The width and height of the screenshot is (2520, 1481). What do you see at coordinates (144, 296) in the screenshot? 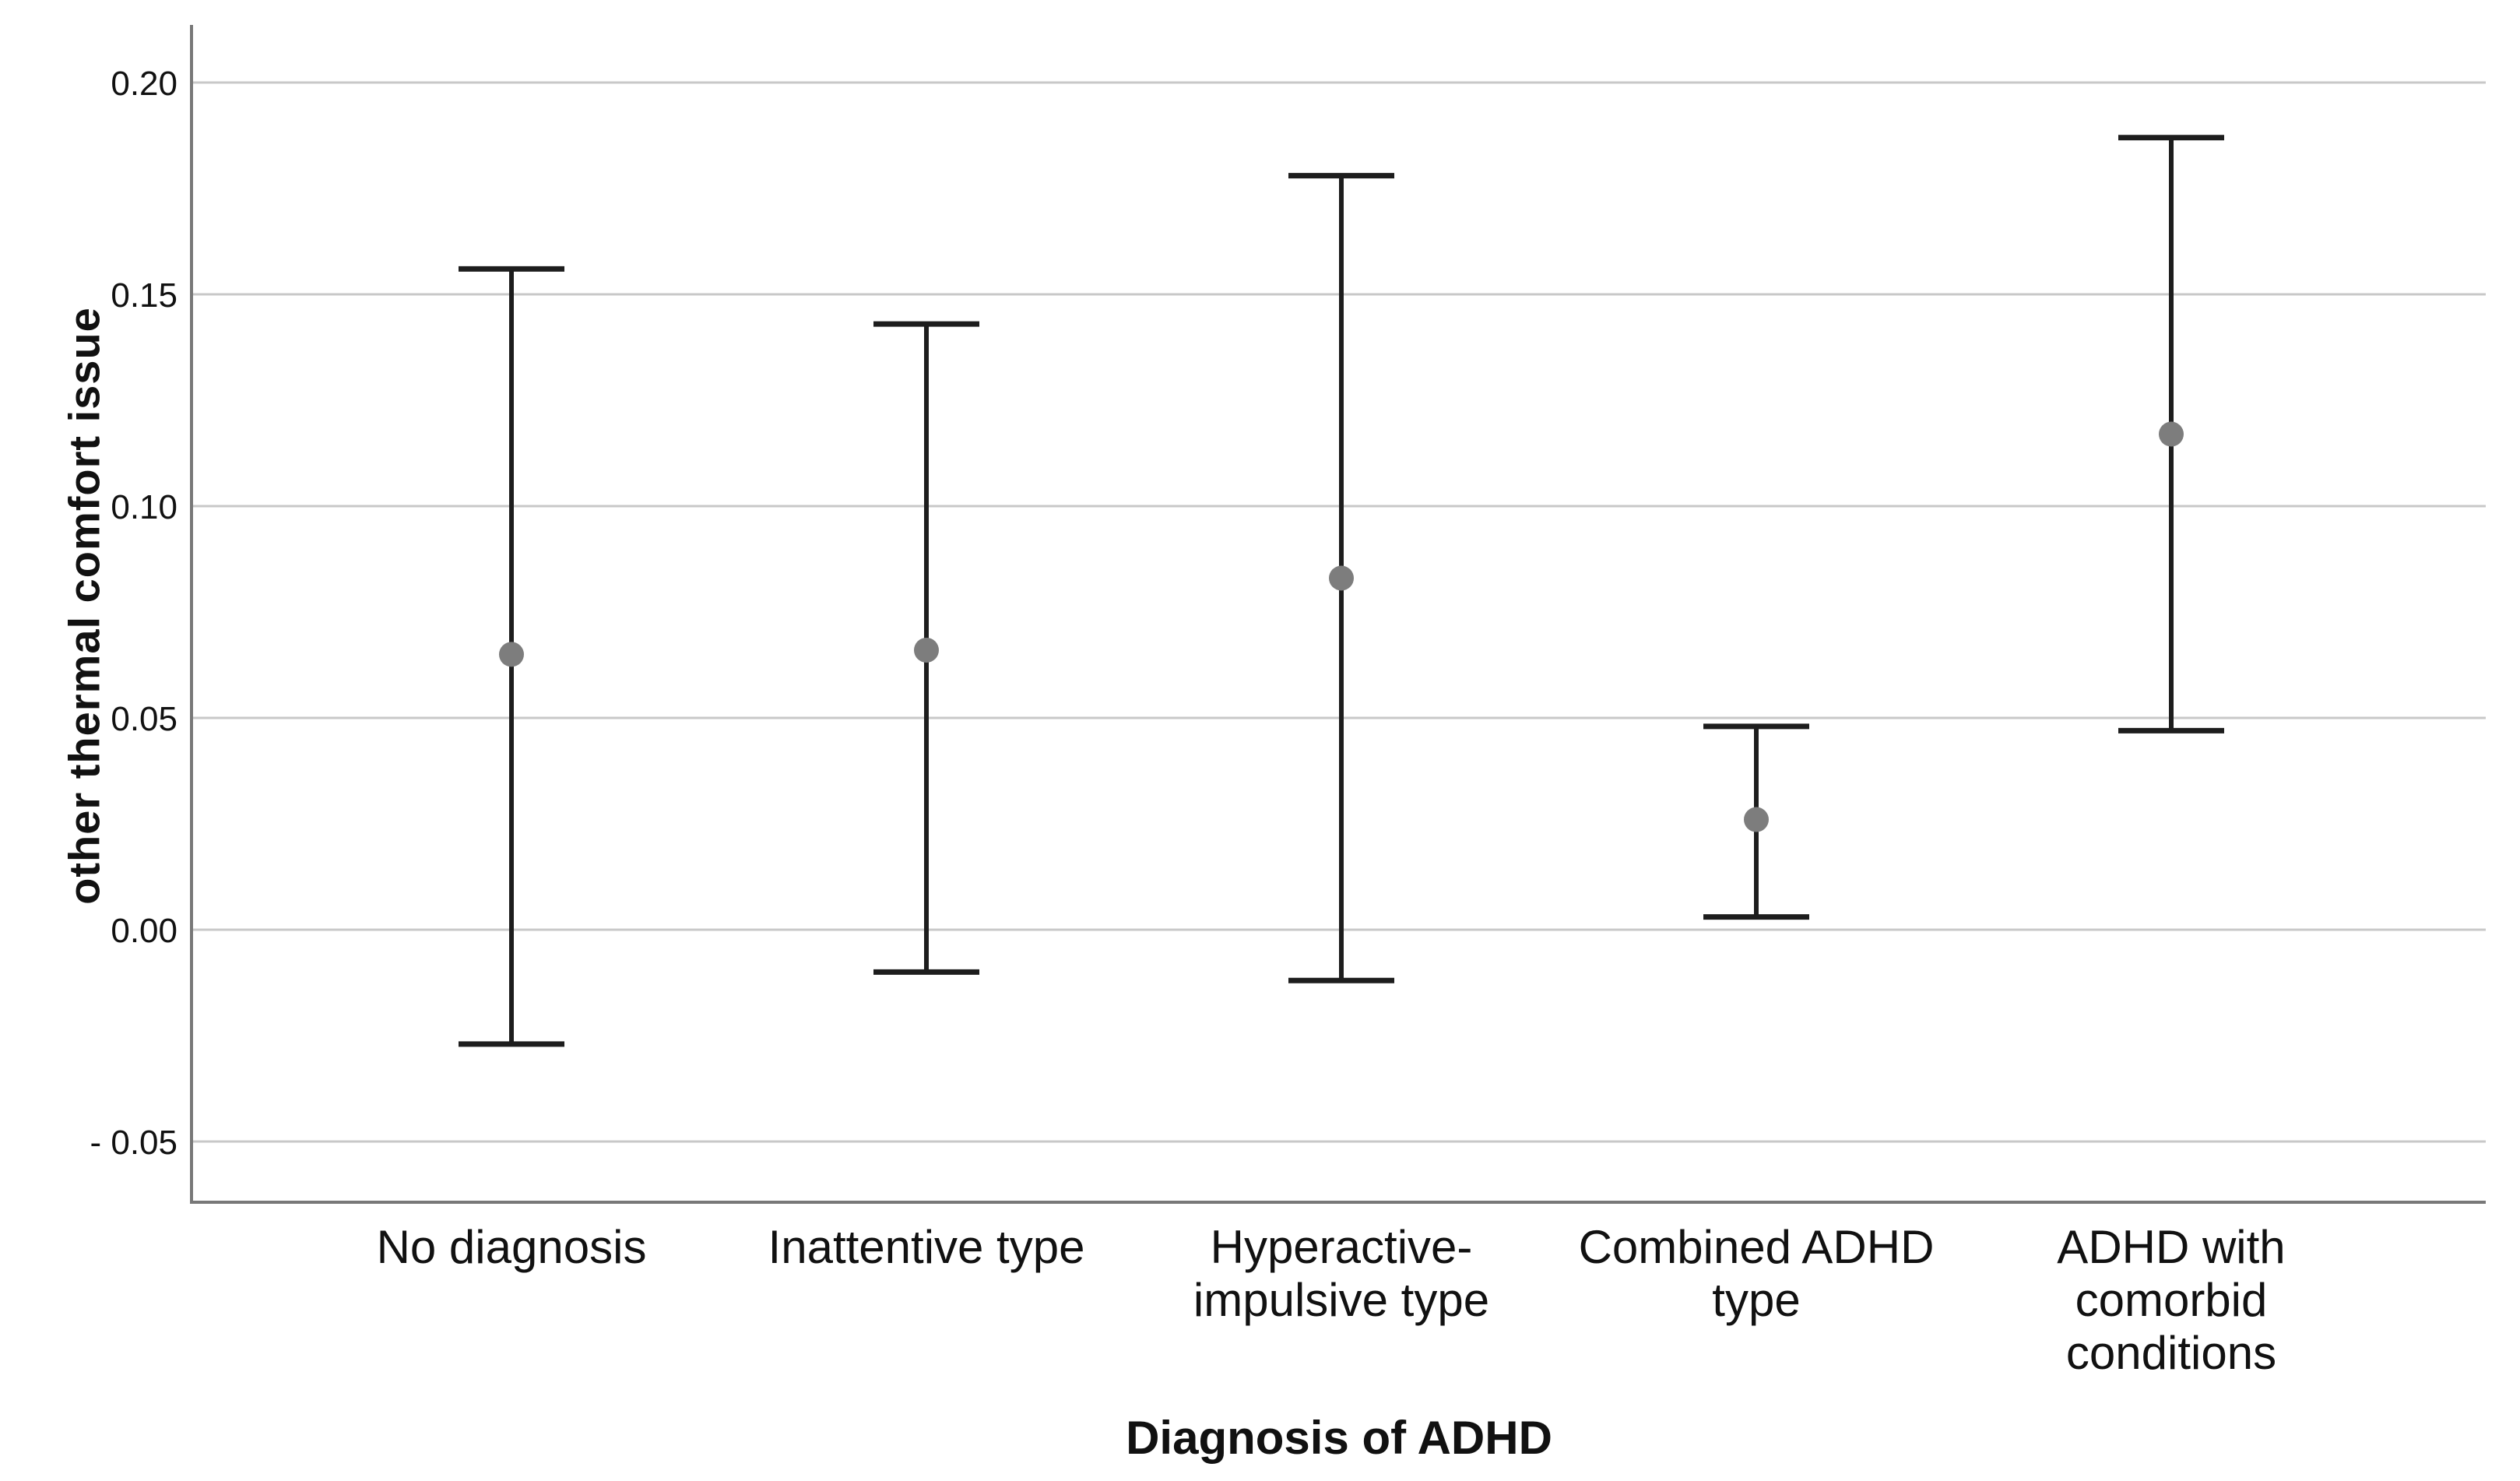
I see `y-tick-label: 0.15` at bounding box center [144, 296].